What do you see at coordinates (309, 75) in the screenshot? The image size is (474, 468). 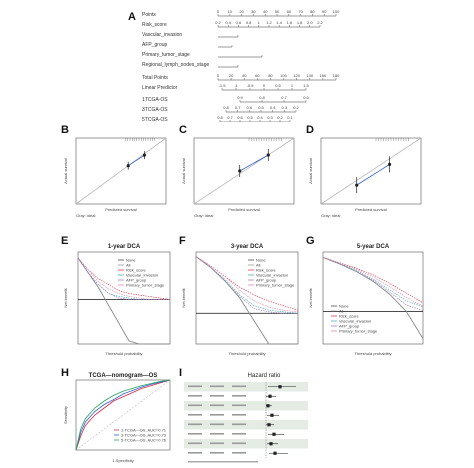 I see `total-points-tick-label: 140` at bounding box center [309, 75].